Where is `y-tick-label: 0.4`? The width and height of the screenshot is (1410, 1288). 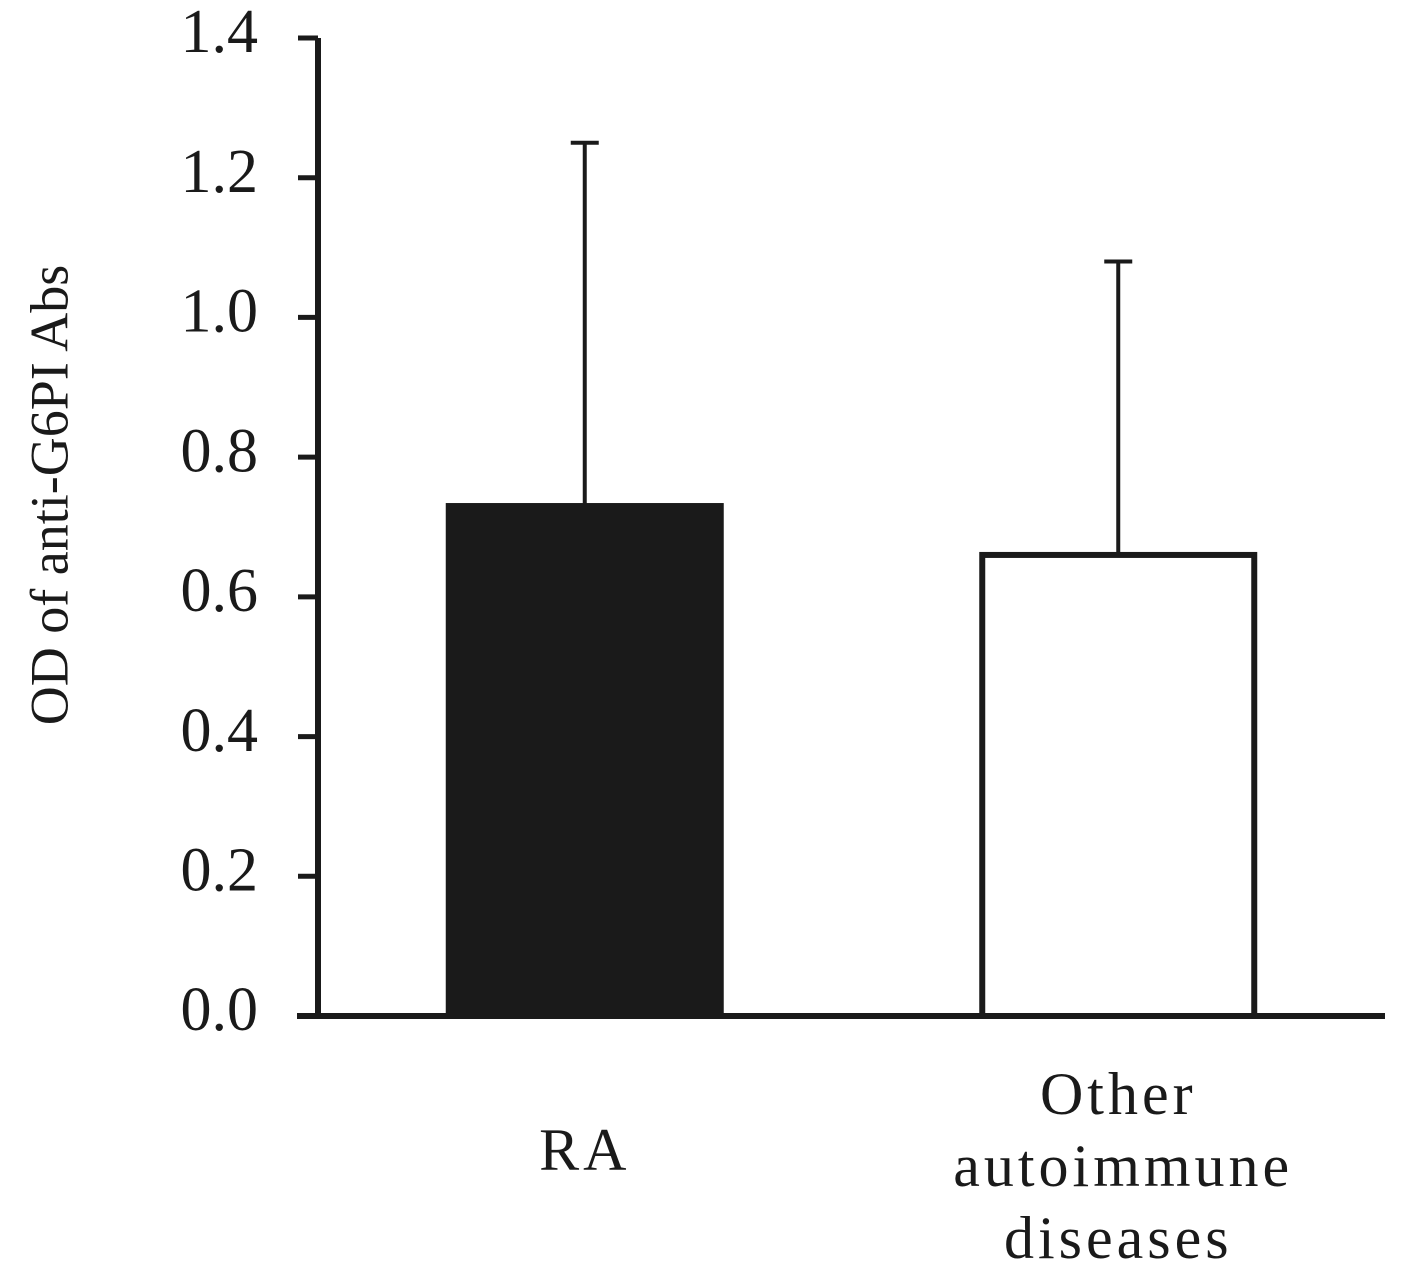
y-tick-label: 0.4 is located at coordinates (220, 731).